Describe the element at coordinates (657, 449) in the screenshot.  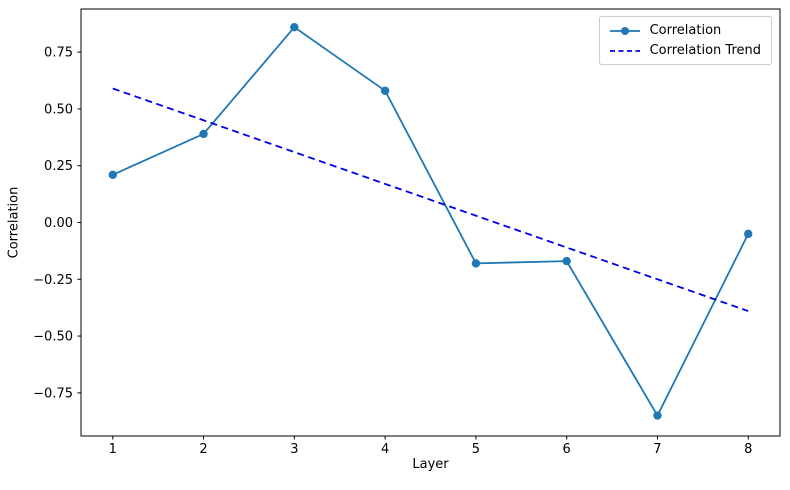
I see `x-tick-label: 7` at that location.